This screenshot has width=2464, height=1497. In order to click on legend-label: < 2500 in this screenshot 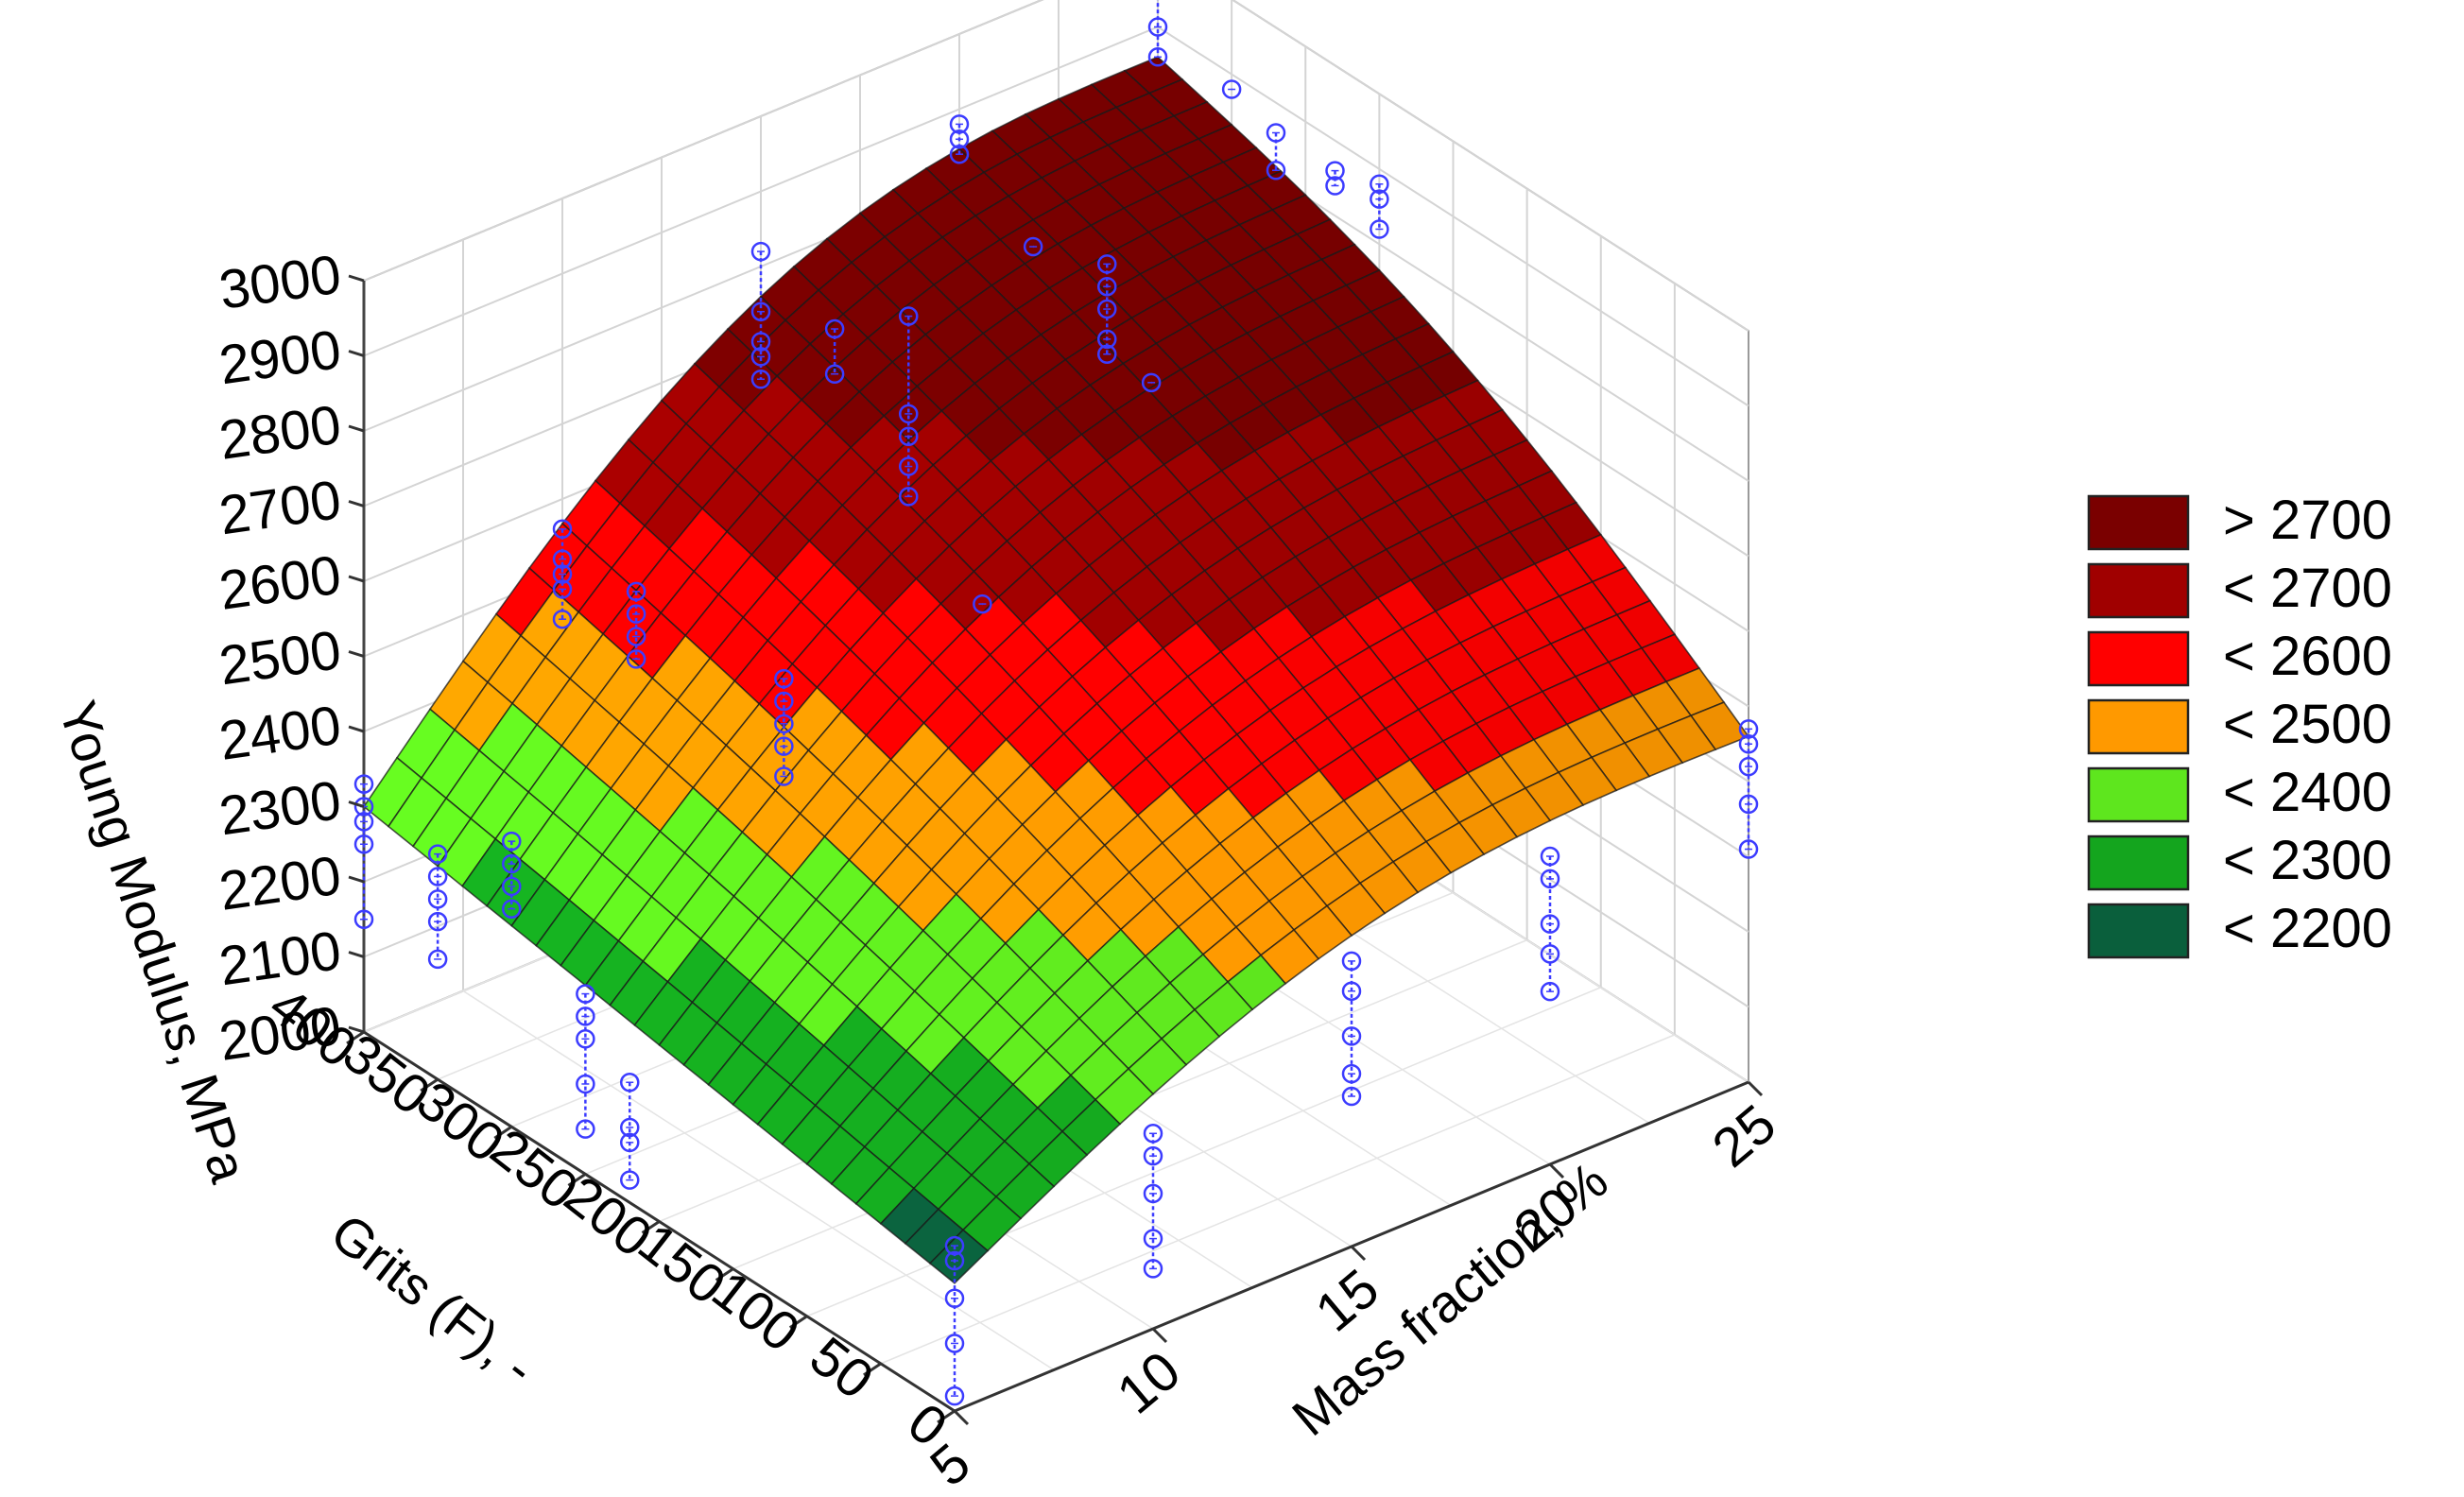, I will do `click(2307, 724)`.